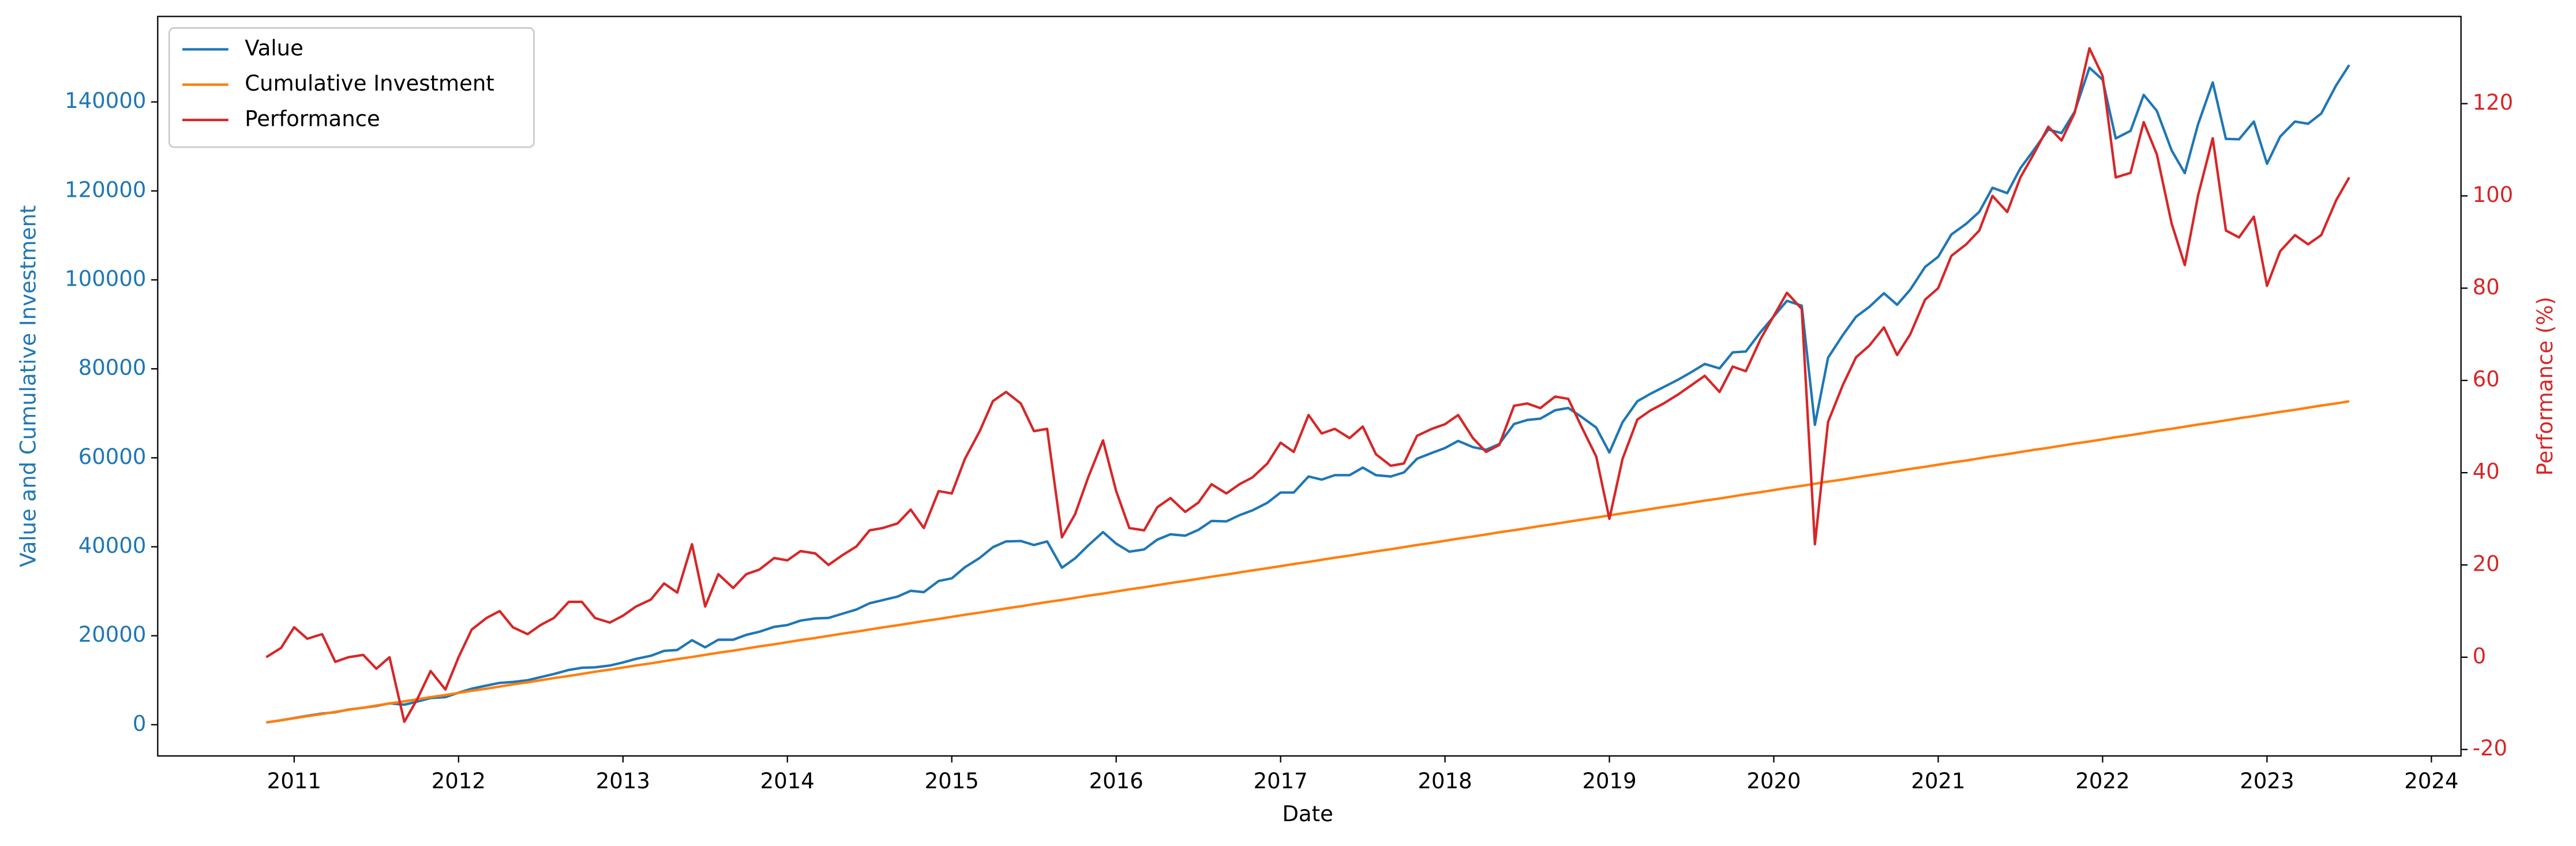 The width and height of the screenshot is (2576, 846). I want to click on y-tick-label: 120000, so click(105, 189).